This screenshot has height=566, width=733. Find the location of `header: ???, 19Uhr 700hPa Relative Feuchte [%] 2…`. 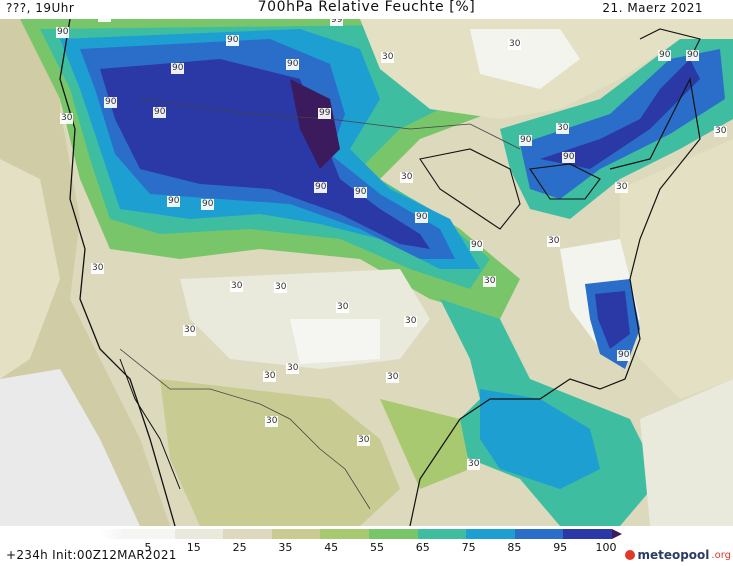

header: ???, 19Uhr 700hPa Relative Feuchte [%] 2… is located at coordinates (366, 9).